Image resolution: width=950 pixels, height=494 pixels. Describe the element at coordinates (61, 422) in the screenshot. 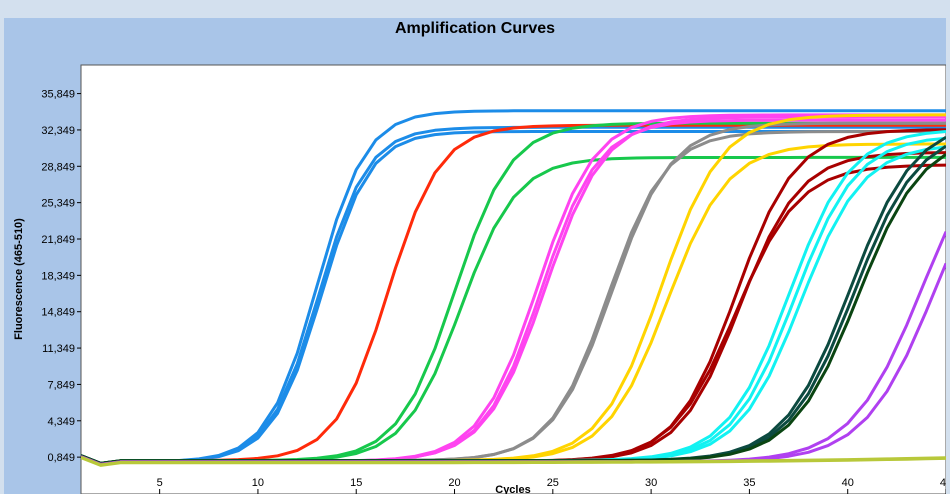

I see `y-tick-label: 4,349` at that location.